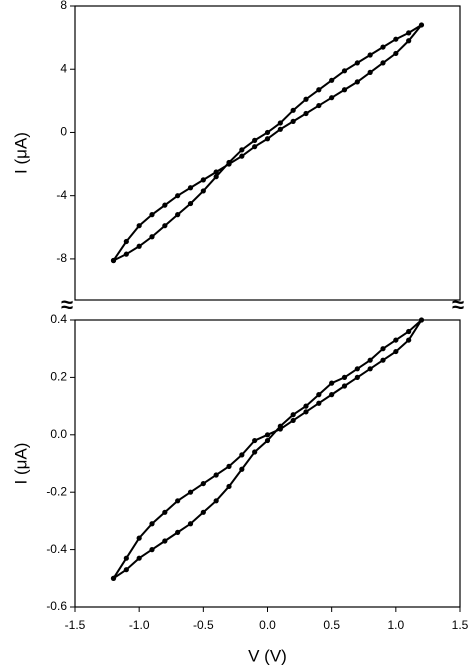 Image resolution: width=474 pixels, height=671 pixels. What do you see at coordinates (56, 549) in the screenshot?
I see `y-tick-label: -0.4` at bounding box center [56, 549].